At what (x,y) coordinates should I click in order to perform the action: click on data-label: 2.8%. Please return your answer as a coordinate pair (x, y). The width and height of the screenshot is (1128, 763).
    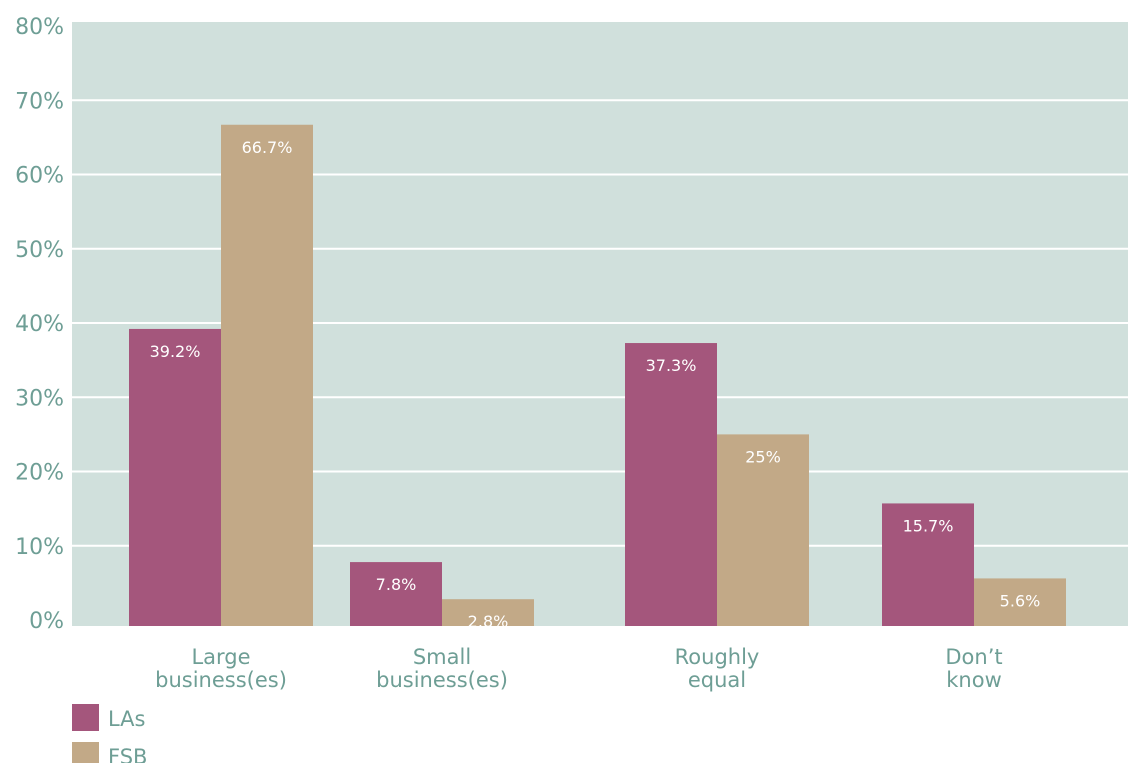
    Looking at the image, I should click on (488, 621).